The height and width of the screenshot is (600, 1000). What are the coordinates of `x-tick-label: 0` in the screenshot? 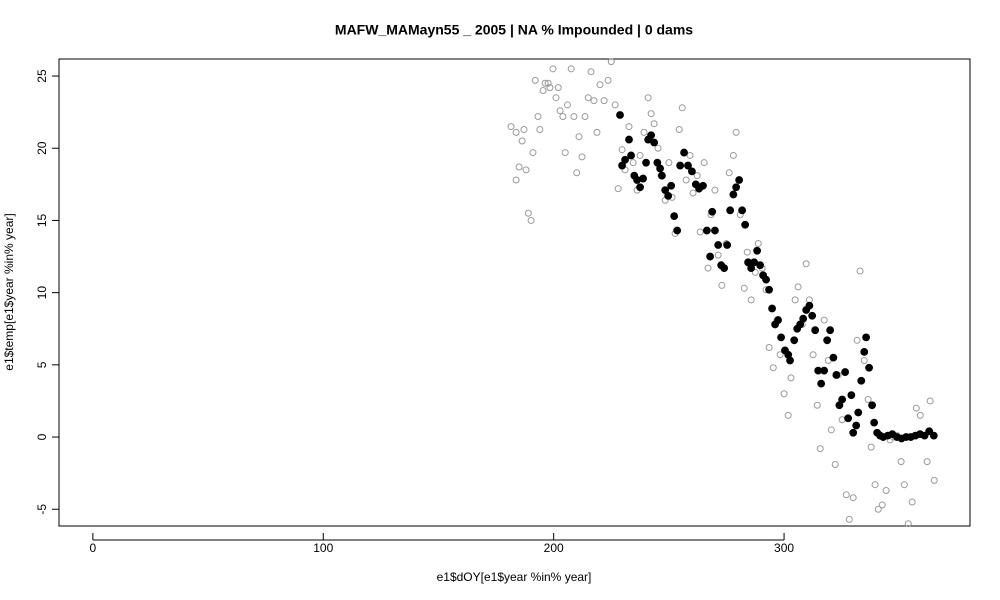 It's located at (93, 548).